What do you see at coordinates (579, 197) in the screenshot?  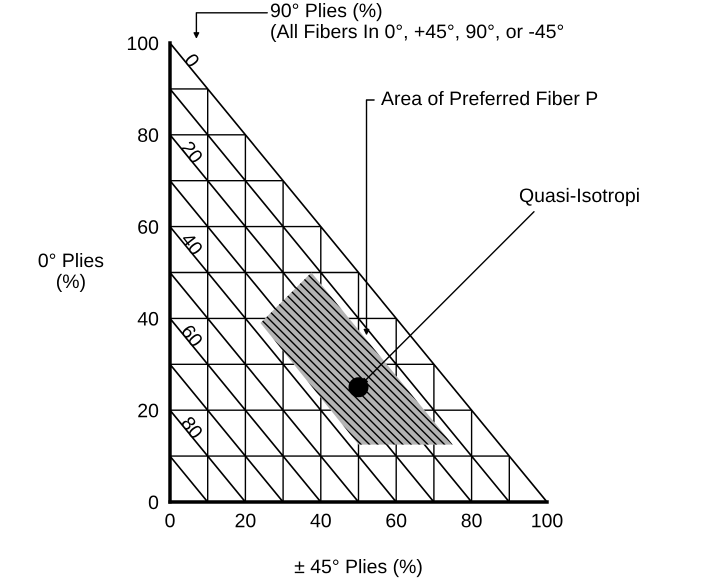 I see `annotation: Quasi-Isotropi` at bounding box center [579, 197].